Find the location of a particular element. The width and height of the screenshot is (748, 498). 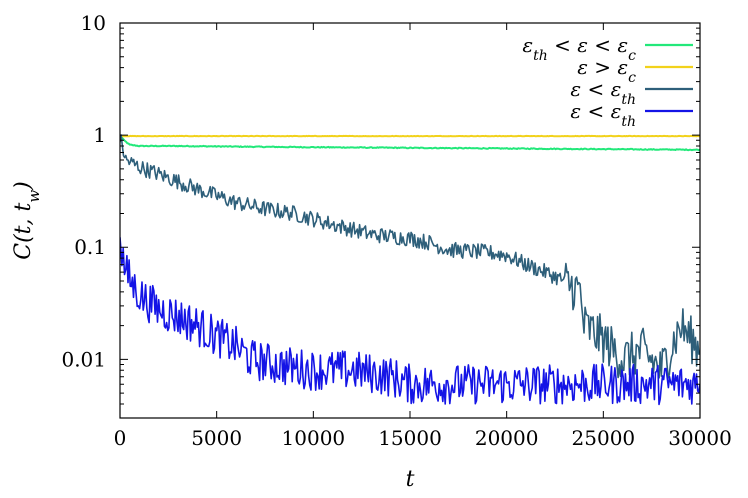

legend-label-2: ε > εc is located at coordinates (606, 70).